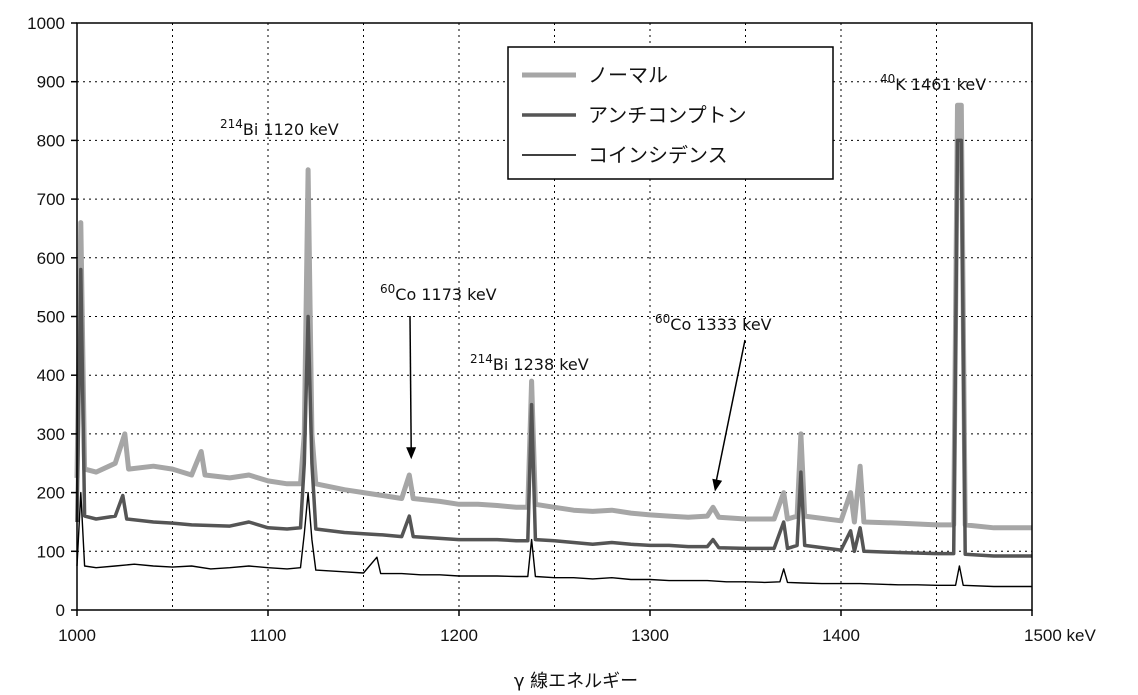  Describe the element at coordinates (529, 363) in the screenshot. I see `peak-label: 214Bi 1238 keV` at that location.